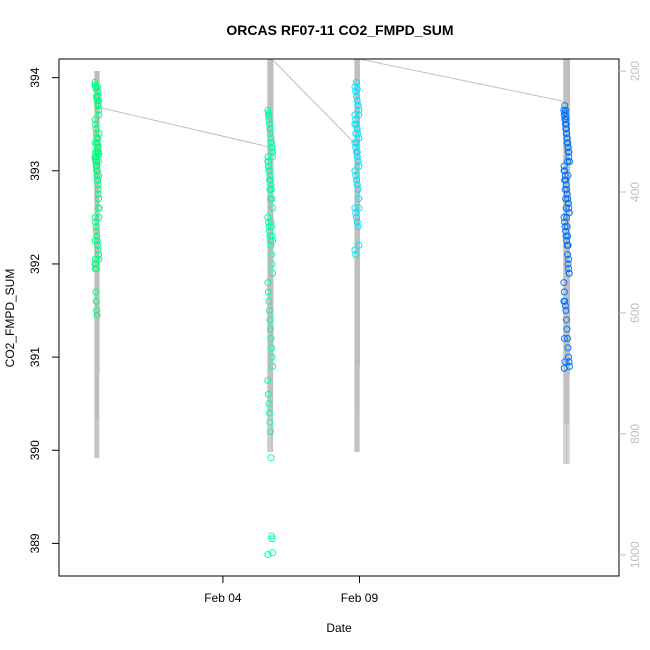  What do you see at coordinates (223, 598) in the screenshot?
I see `x-tick-label: Feb 04` at bounding box center [223, 598].